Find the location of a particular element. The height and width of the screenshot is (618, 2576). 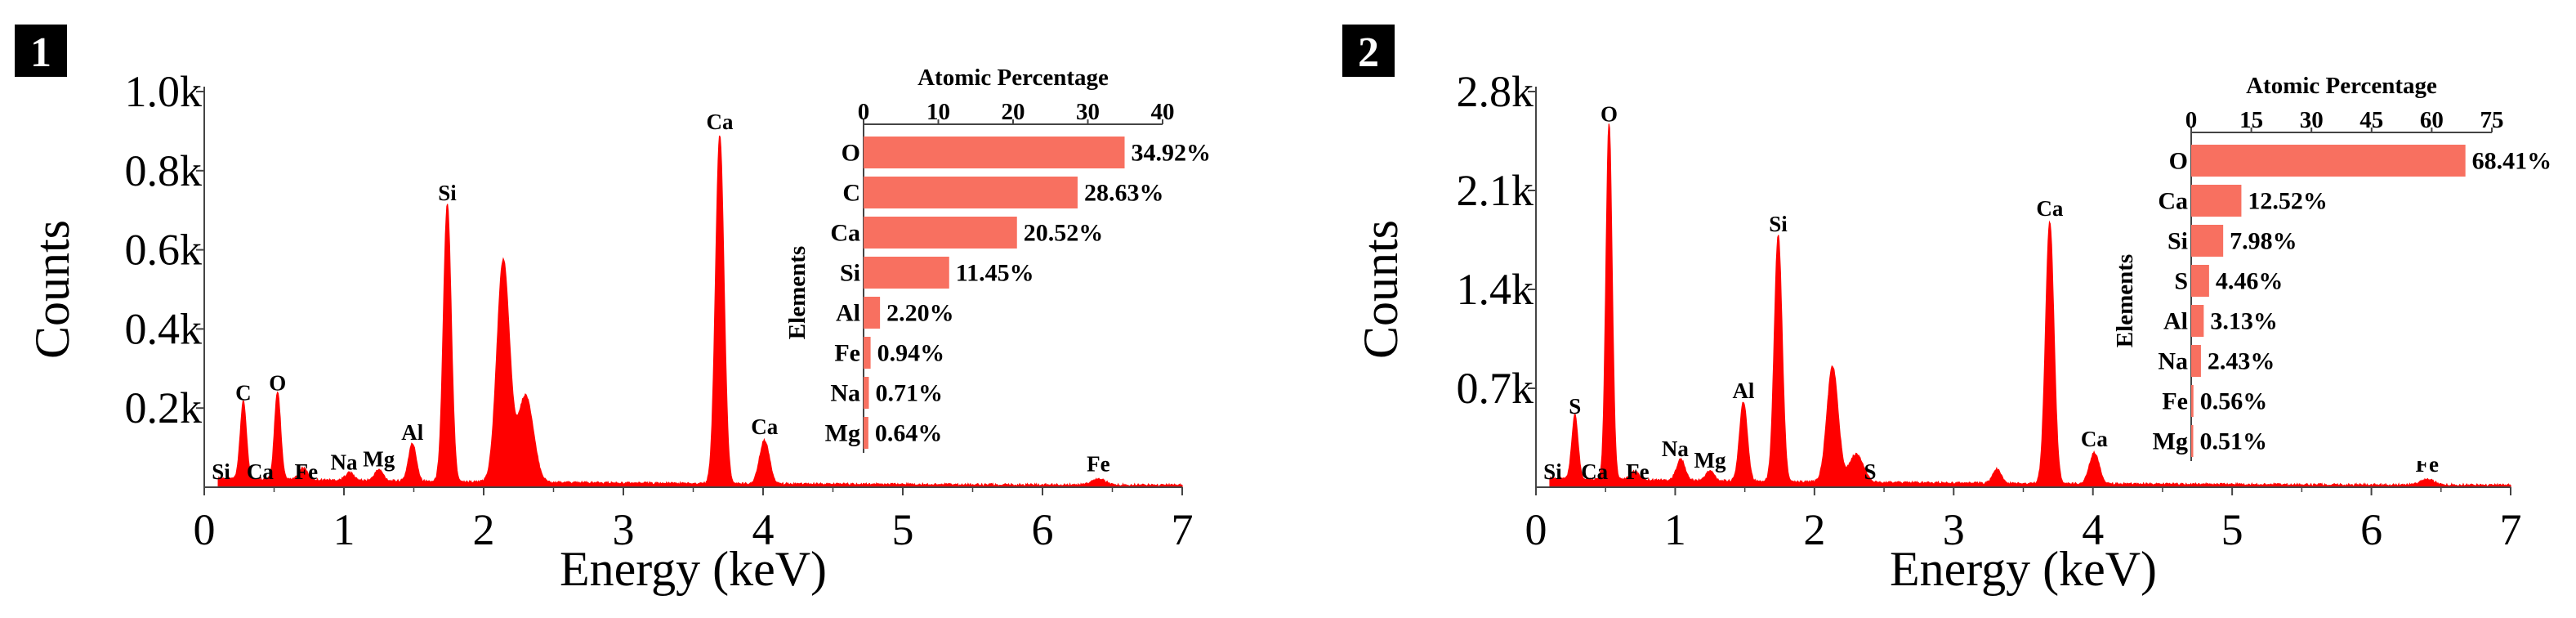

x-tick-label: 7 is located at coordinates (2511, 529).